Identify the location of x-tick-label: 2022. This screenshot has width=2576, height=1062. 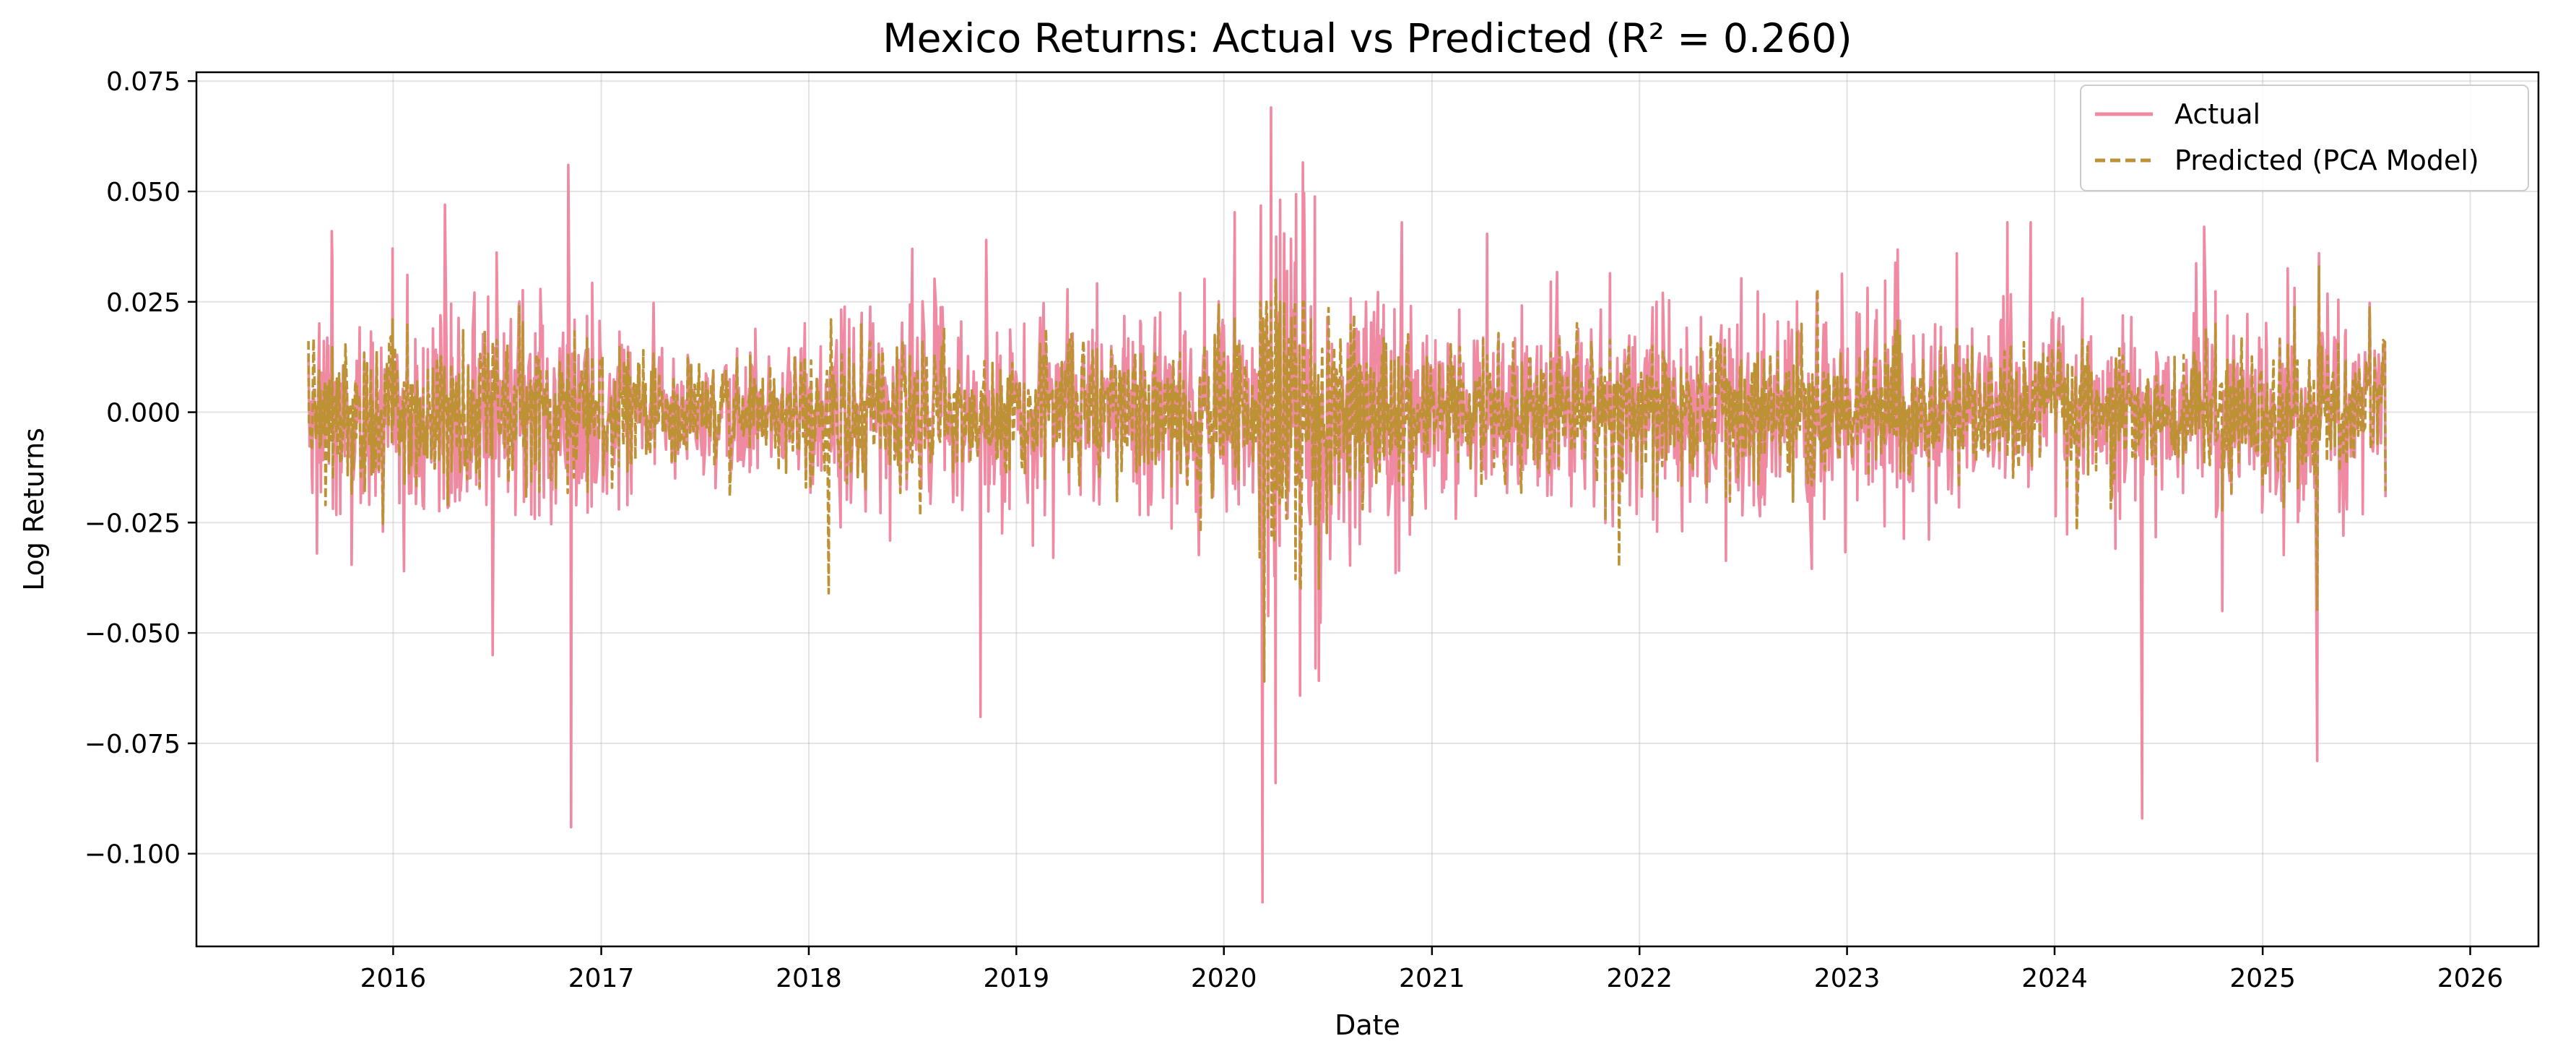
(1639, 978).